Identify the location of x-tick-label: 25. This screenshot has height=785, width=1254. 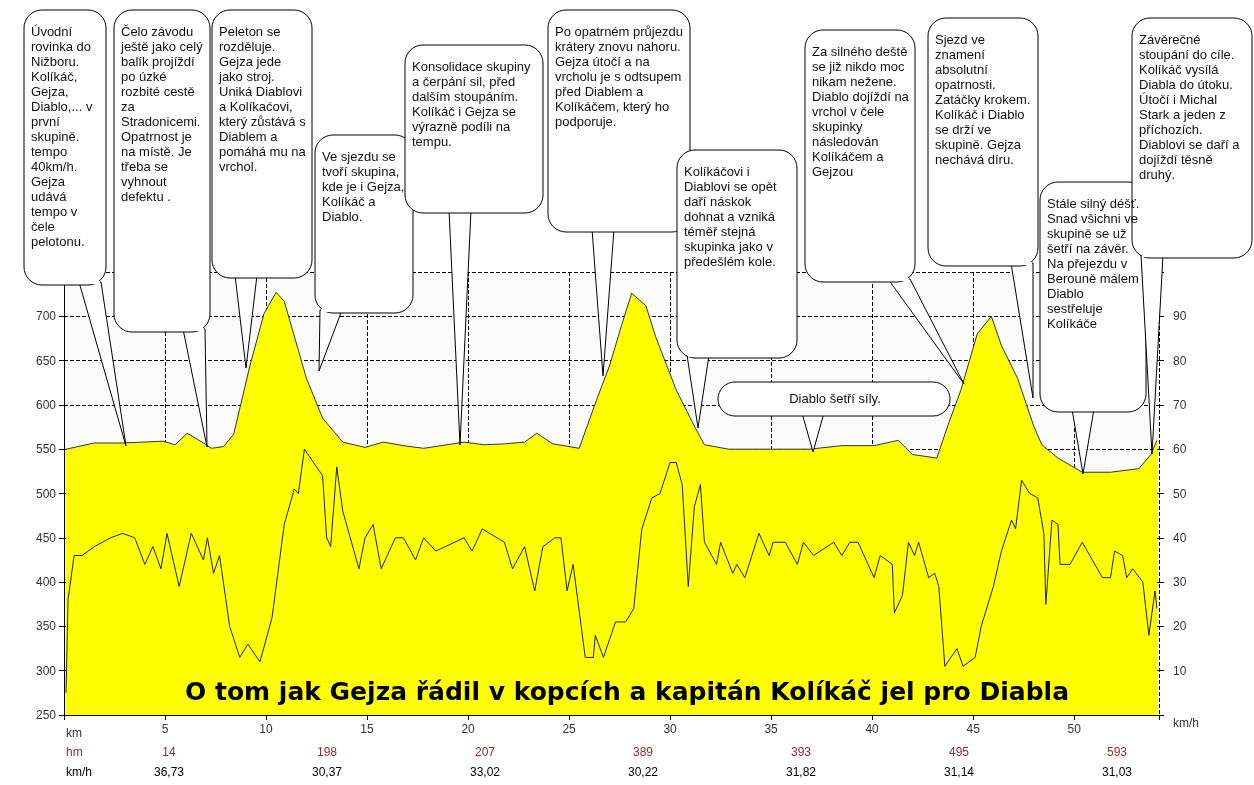
(569, 729).